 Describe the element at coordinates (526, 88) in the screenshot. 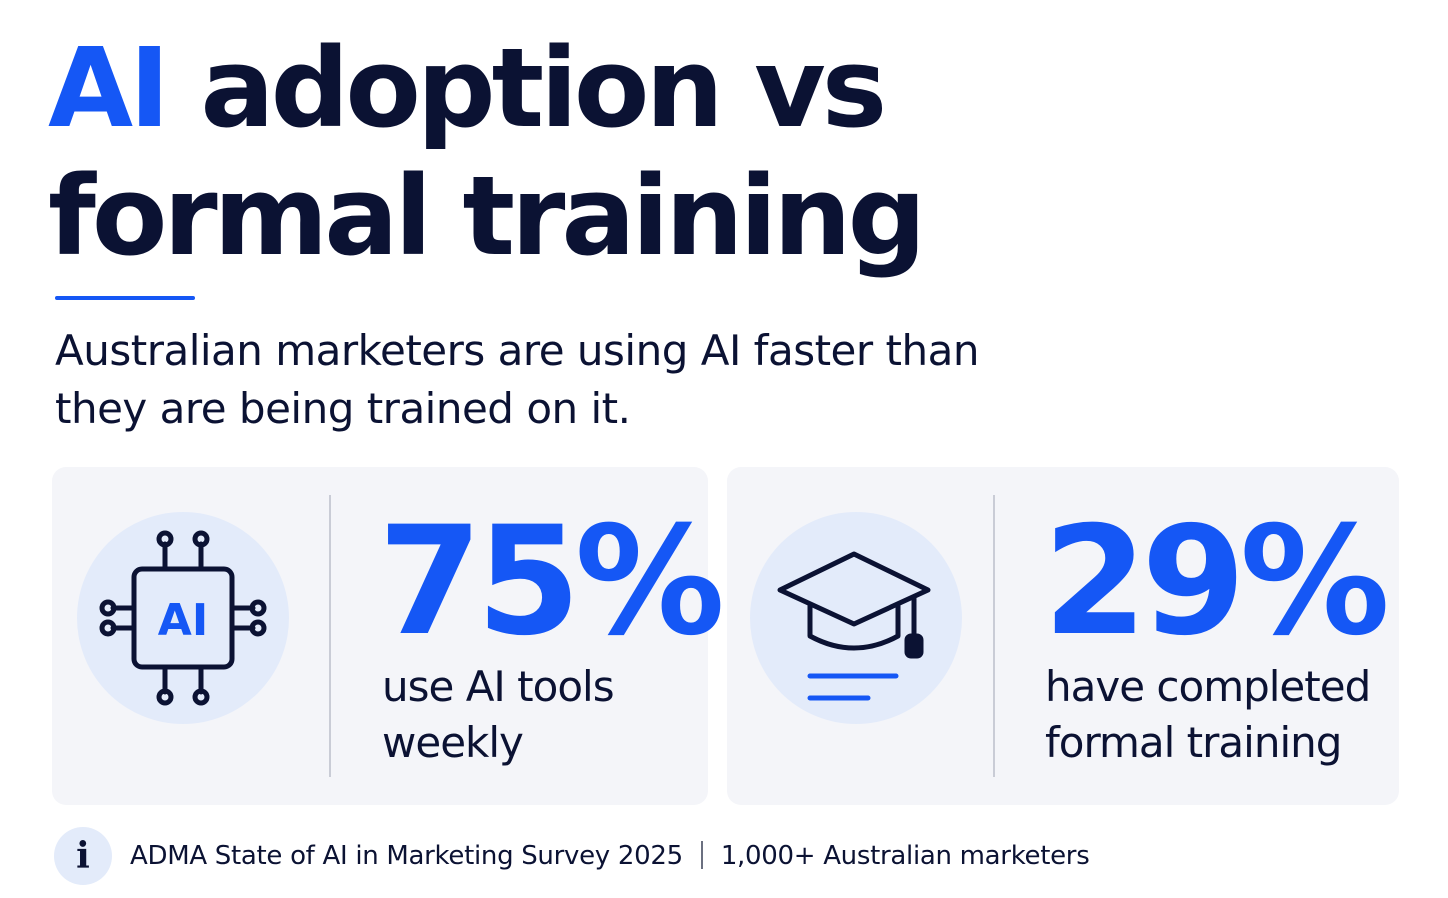

I see `title-line1-rest: adoption vs` at that location.